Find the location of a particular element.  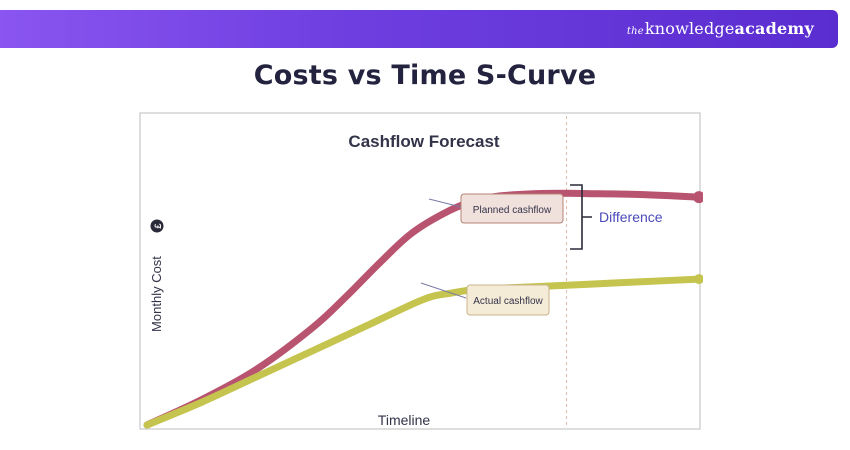

planned-callout-label: Planned cashflow is located at coordinates (512, 210).